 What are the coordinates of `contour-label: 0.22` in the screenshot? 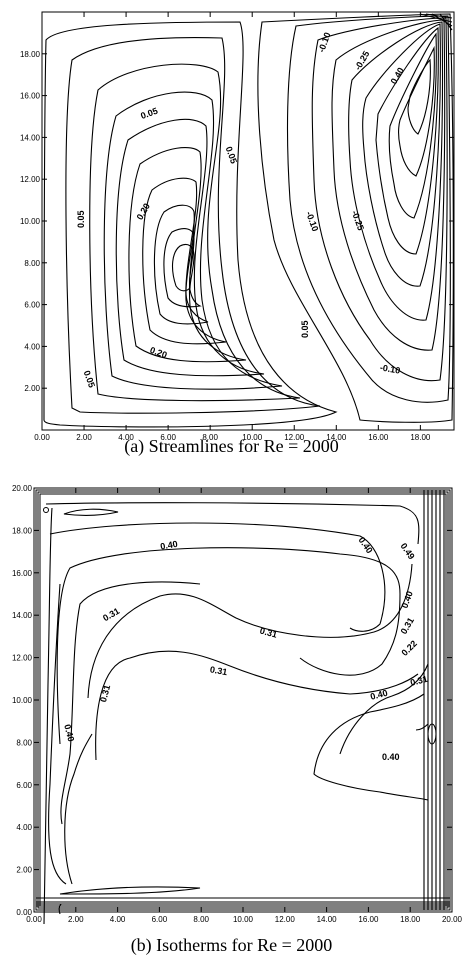 It's located at (409, 647).